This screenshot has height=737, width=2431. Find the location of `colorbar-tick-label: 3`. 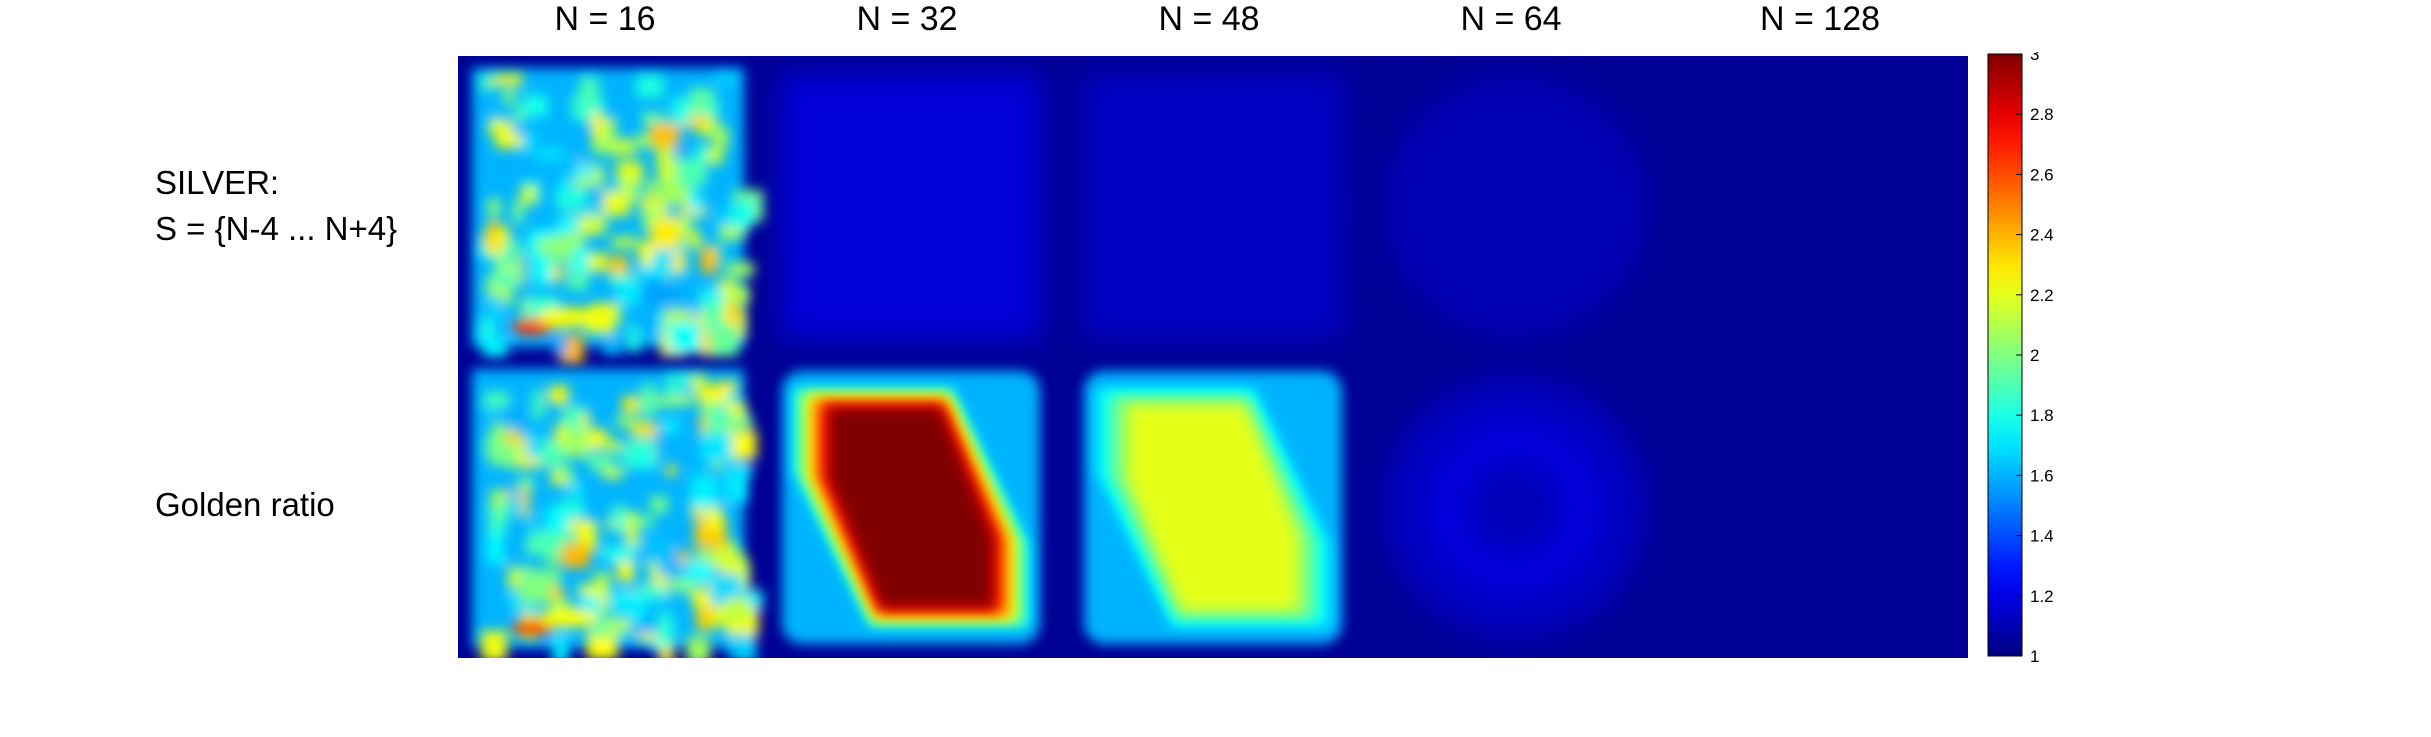

colorbar-tick-label: 3 is located at coordinates (2034, 58).